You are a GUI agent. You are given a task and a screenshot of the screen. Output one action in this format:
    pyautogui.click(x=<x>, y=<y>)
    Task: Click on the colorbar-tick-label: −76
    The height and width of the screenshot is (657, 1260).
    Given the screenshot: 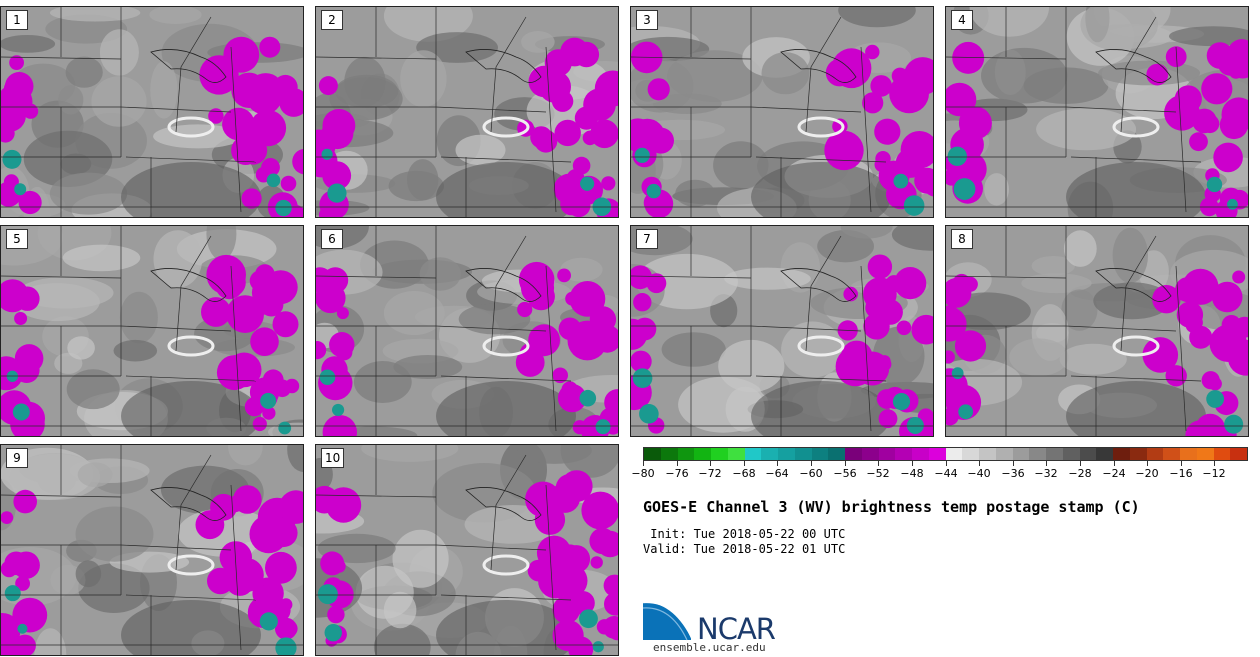 What is the action you would take?
    pyautogui.click(x=677, y=473)
    